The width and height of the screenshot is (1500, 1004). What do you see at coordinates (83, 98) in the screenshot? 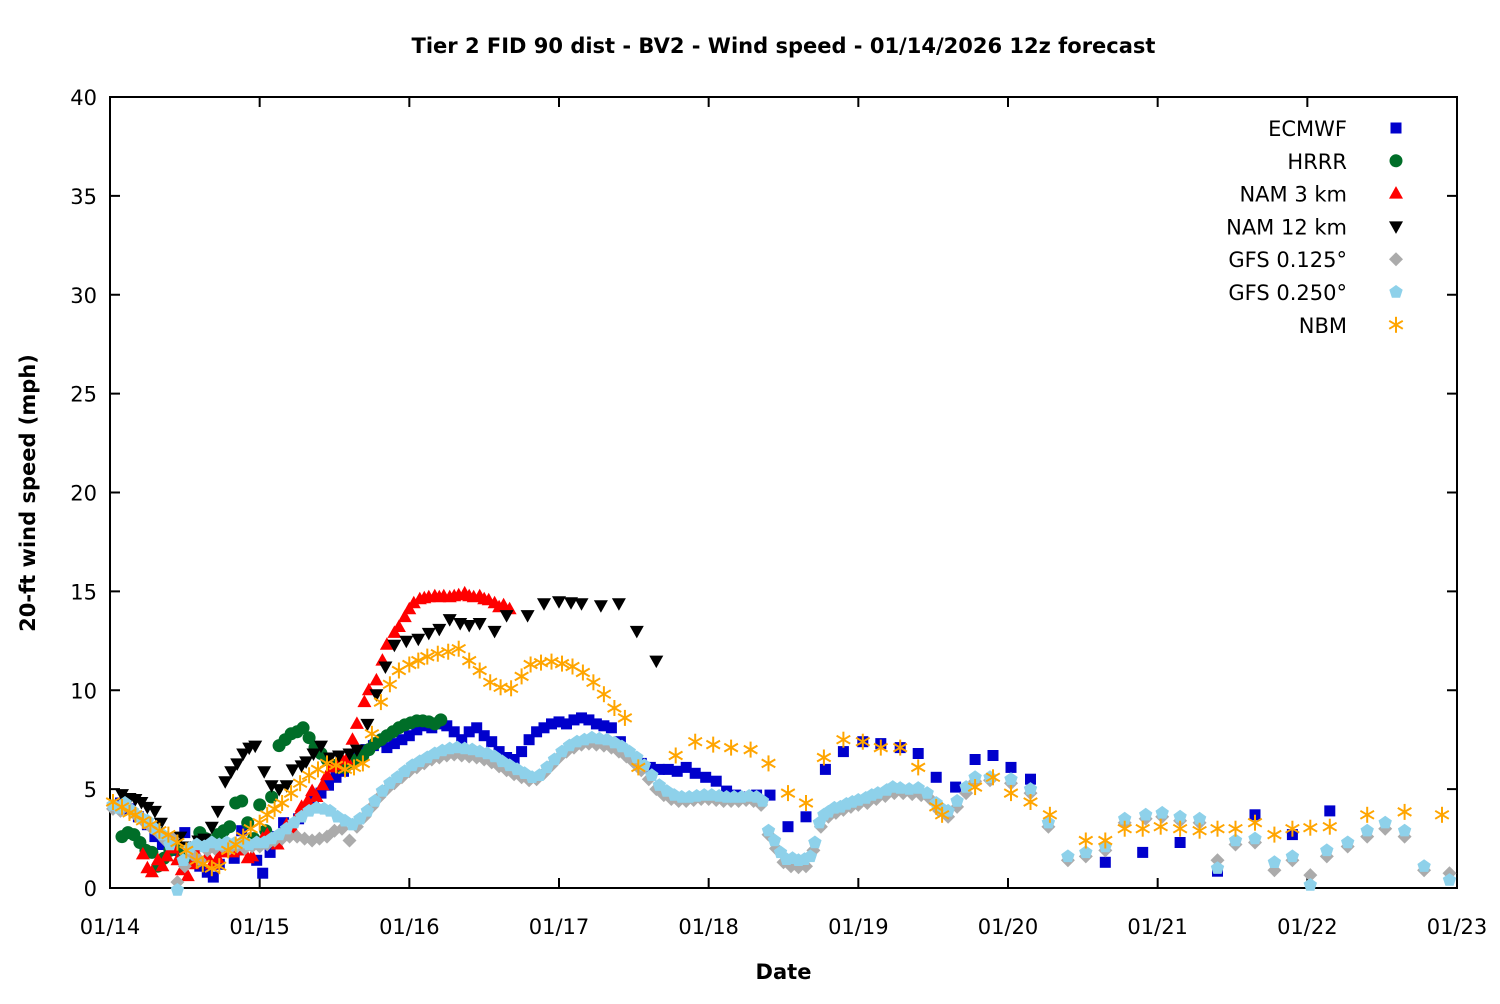
I see `y-tick-label: 40` at bounding box center [83, 98].